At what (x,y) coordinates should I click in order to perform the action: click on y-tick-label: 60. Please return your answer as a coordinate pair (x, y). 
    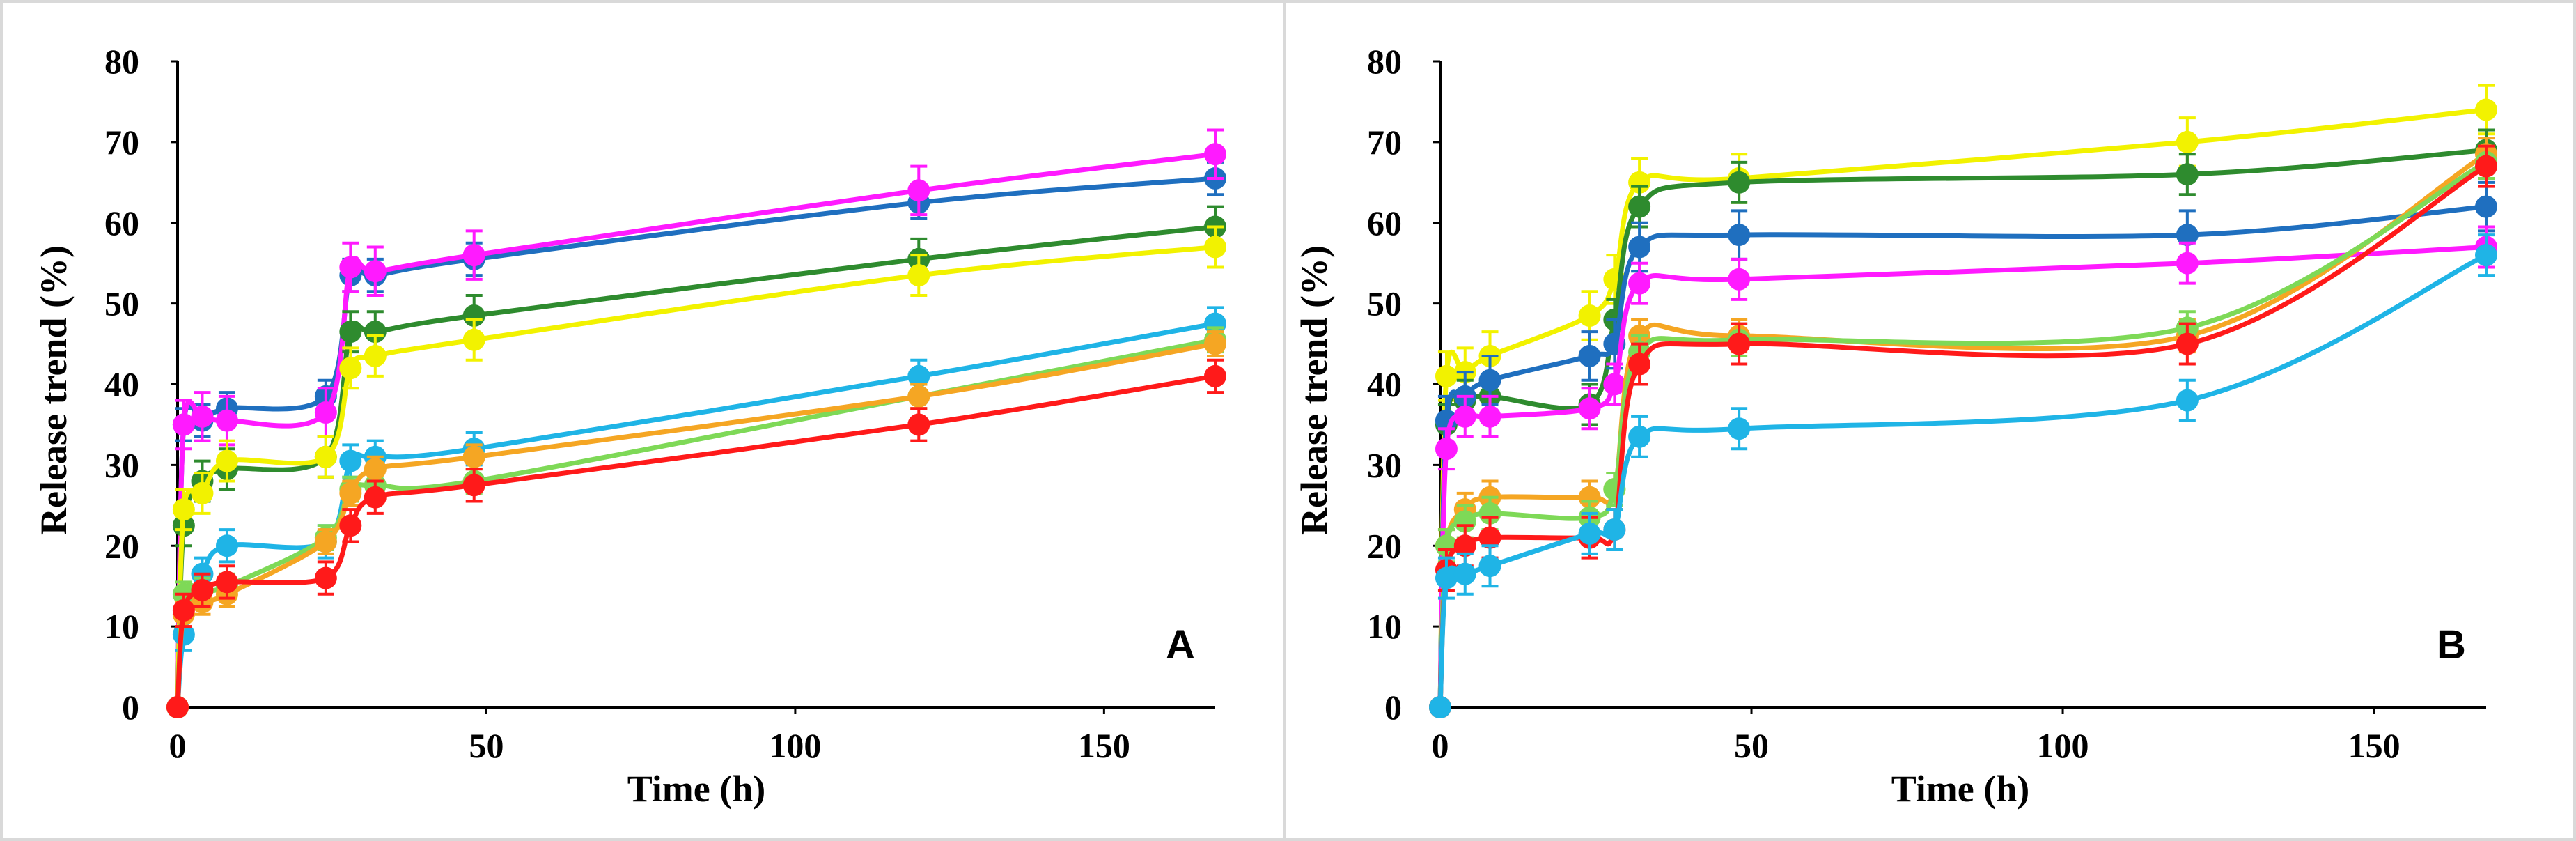
    Looking at the image, I should click on (1384, 222).